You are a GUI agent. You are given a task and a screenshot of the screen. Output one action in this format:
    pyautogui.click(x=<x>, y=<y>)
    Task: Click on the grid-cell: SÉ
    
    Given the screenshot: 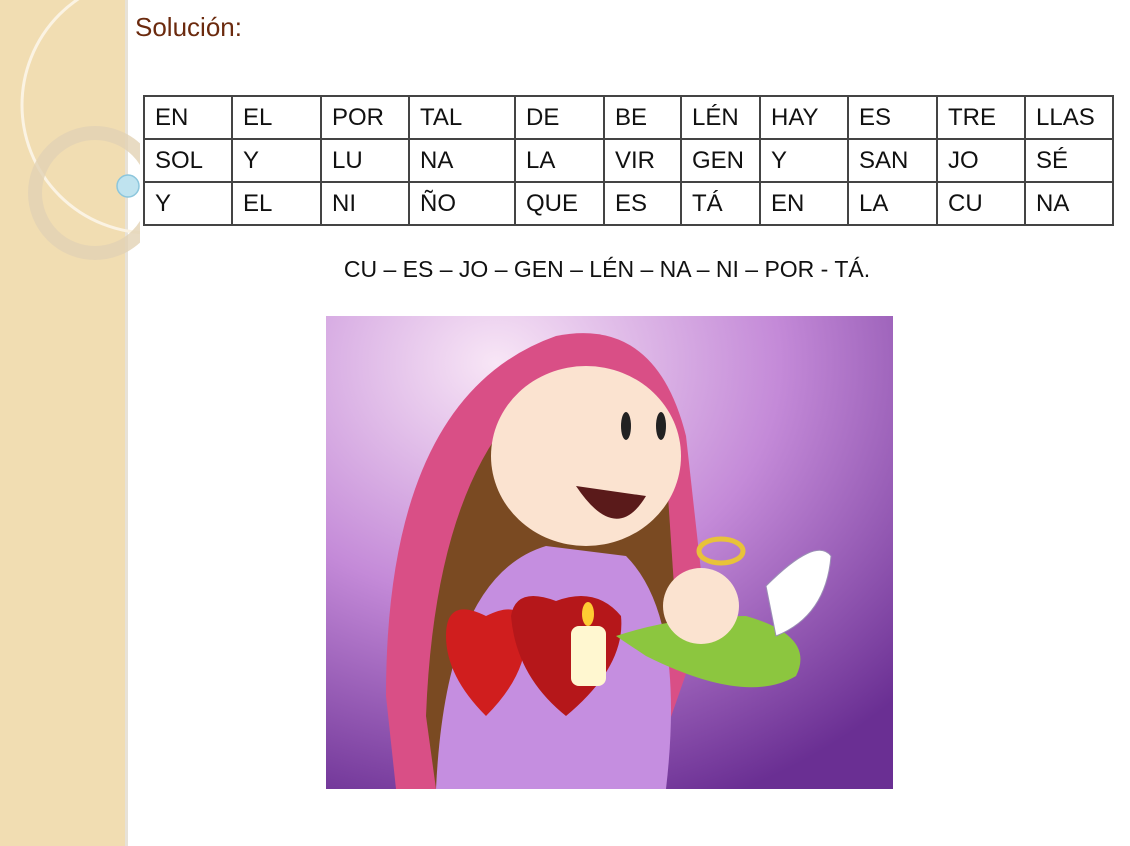 What is the action you would take?
    pyautogui.click(x=1069, y=160)
    